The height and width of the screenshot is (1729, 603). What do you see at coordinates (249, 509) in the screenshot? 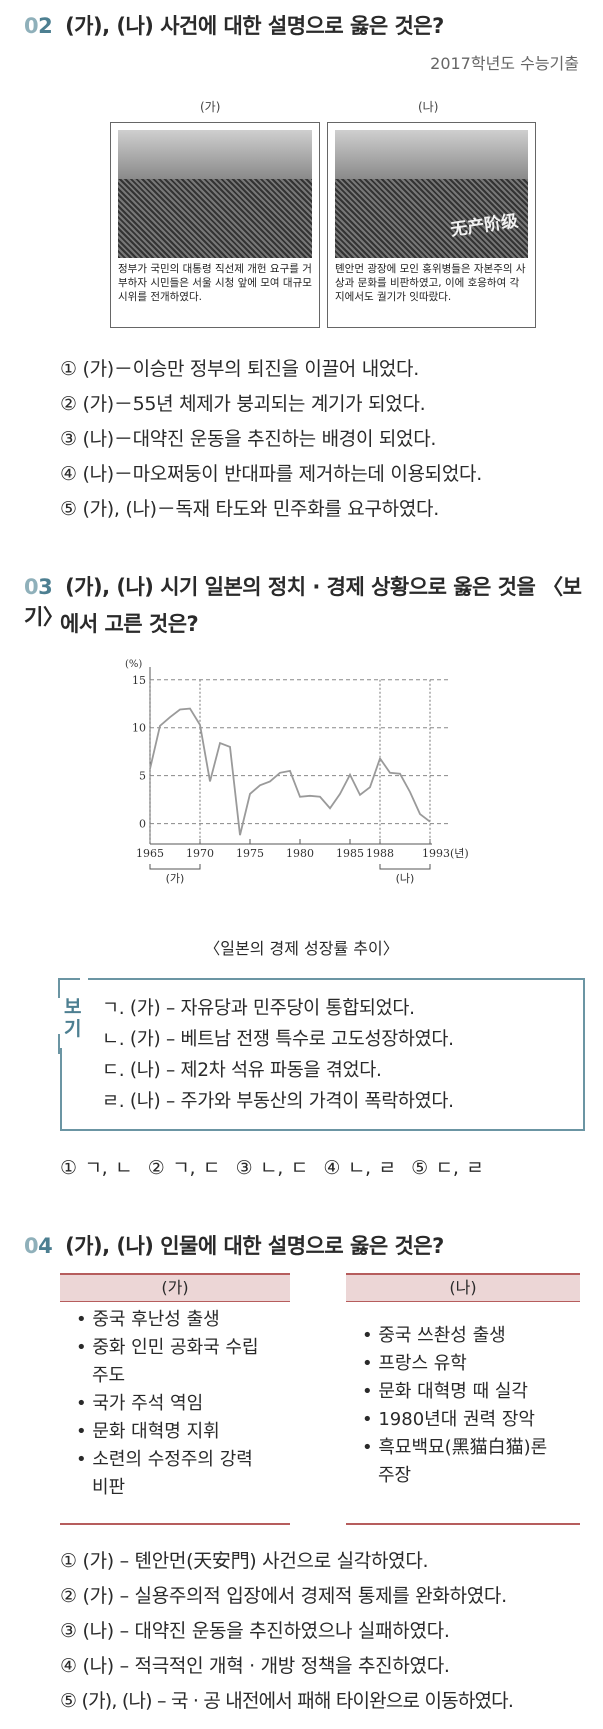
I see `q02-choice-5: ⑤ (가), (나)－독재 타도와 민주화를 요구하였다.` at bounding box center [249, 509].